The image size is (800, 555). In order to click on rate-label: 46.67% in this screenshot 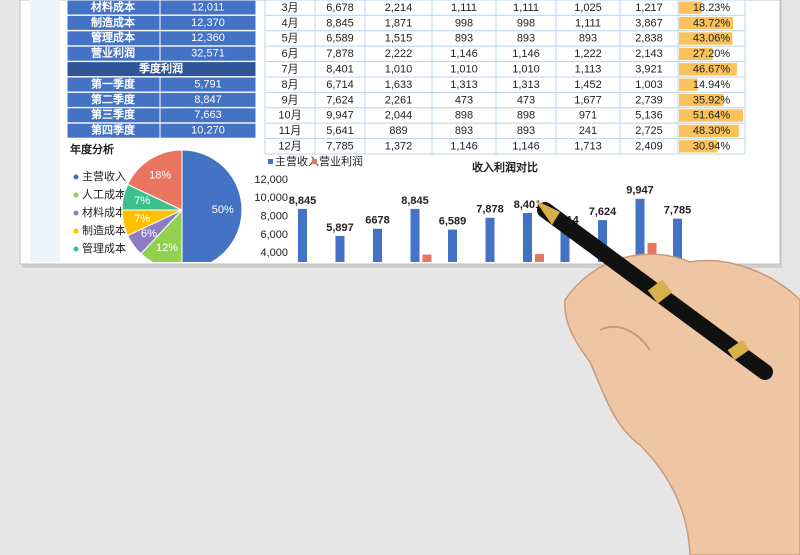, I will do `click(712, 70)`.